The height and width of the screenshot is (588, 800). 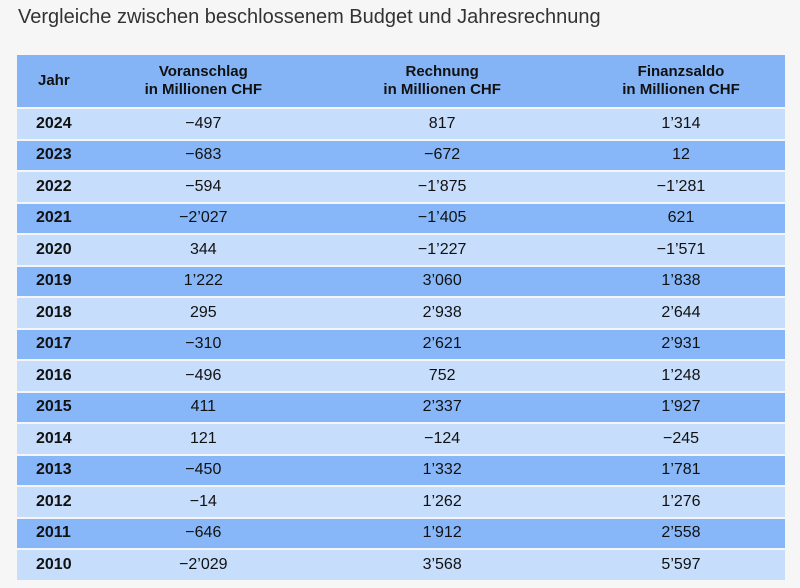 I want to click on cell-year: 2018, so click(x=58, y=313).